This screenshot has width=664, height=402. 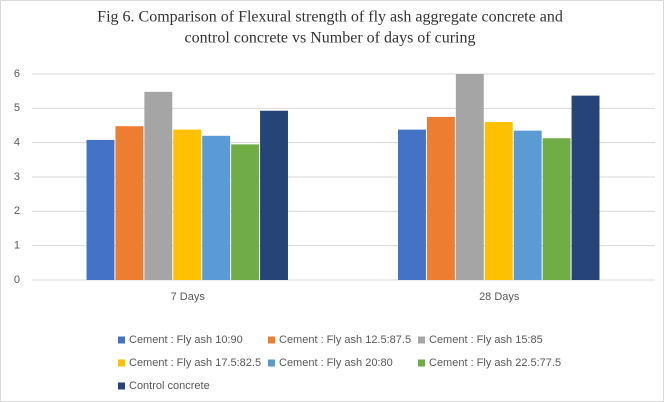 What do you see at coordinates (345, 340) in the screenshot?
I see `legend-label: Cement : Fly ash 12.5:87.5` at bounding box center [345, 340].